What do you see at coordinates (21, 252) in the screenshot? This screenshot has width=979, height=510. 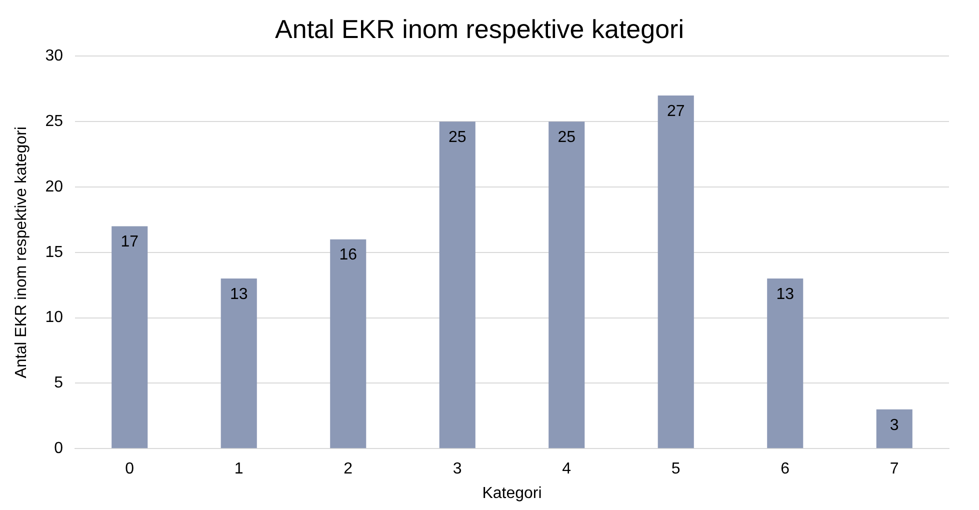 I see `y-axis-title: Antal EKR inom respektive kategori` at bounding box center [21, 252].